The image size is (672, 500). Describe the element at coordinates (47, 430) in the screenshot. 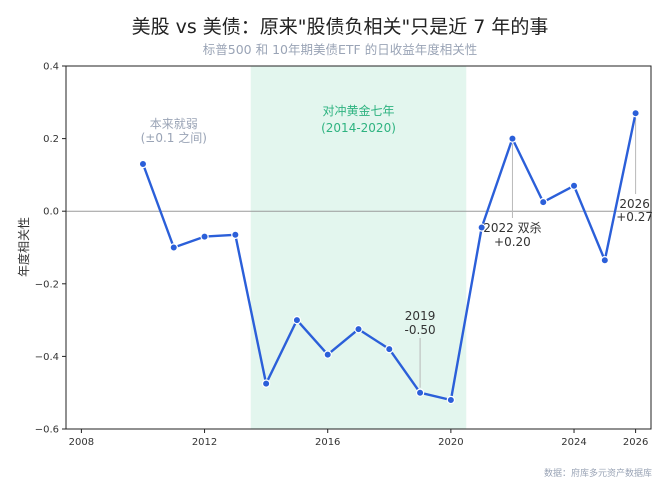

I see `y-tick-label: −0.6` at that location.